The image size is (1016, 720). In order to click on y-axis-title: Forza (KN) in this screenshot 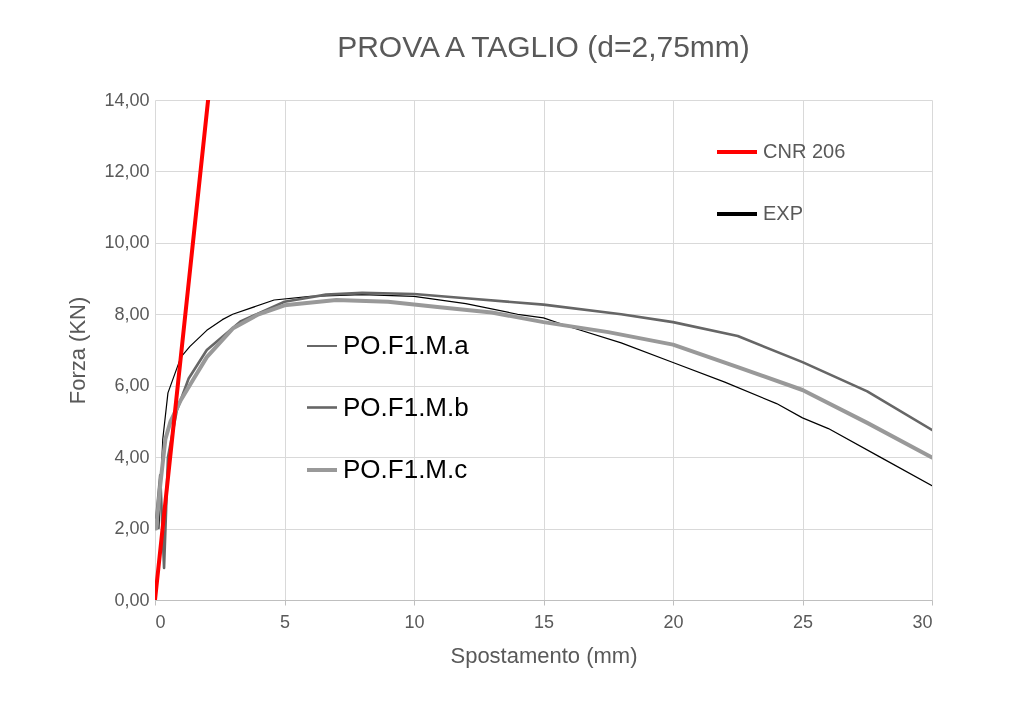, I will do `click(78, 350)`.